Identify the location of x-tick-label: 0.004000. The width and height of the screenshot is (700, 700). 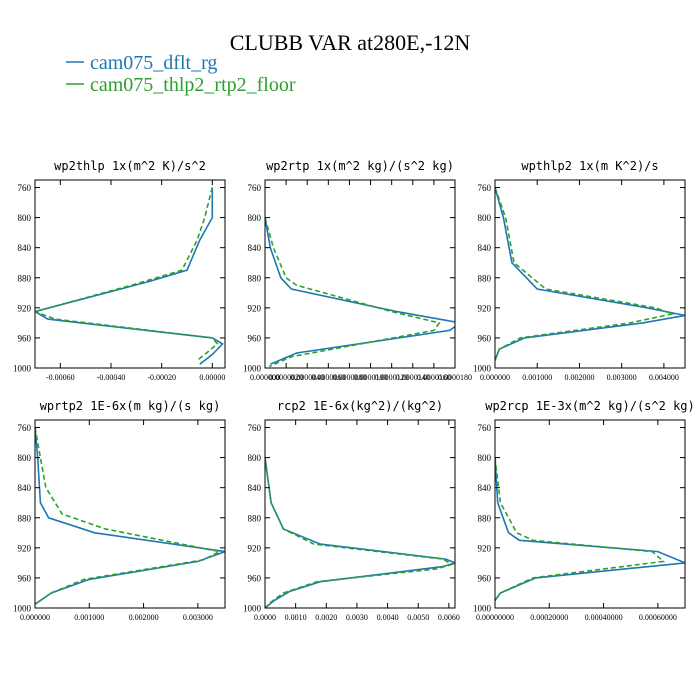
(664, 377).